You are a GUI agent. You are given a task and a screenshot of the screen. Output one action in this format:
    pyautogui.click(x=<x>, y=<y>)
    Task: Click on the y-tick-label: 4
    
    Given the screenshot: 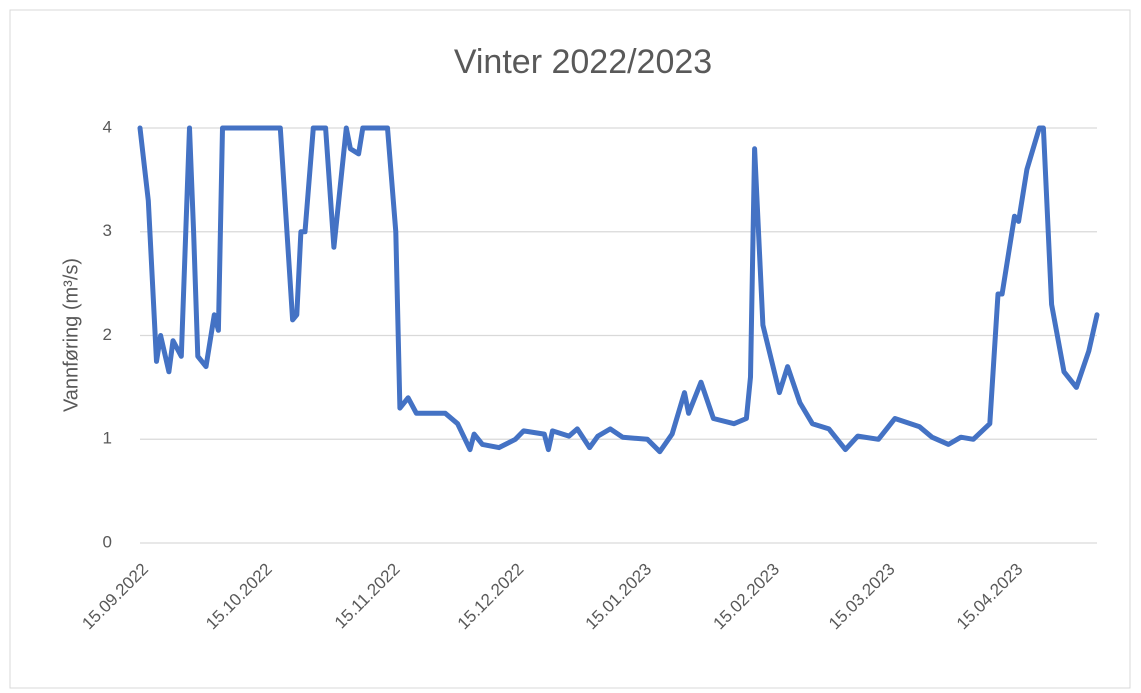 What is the action you would take?
    pyautogui.click(x=107, y=126)
    